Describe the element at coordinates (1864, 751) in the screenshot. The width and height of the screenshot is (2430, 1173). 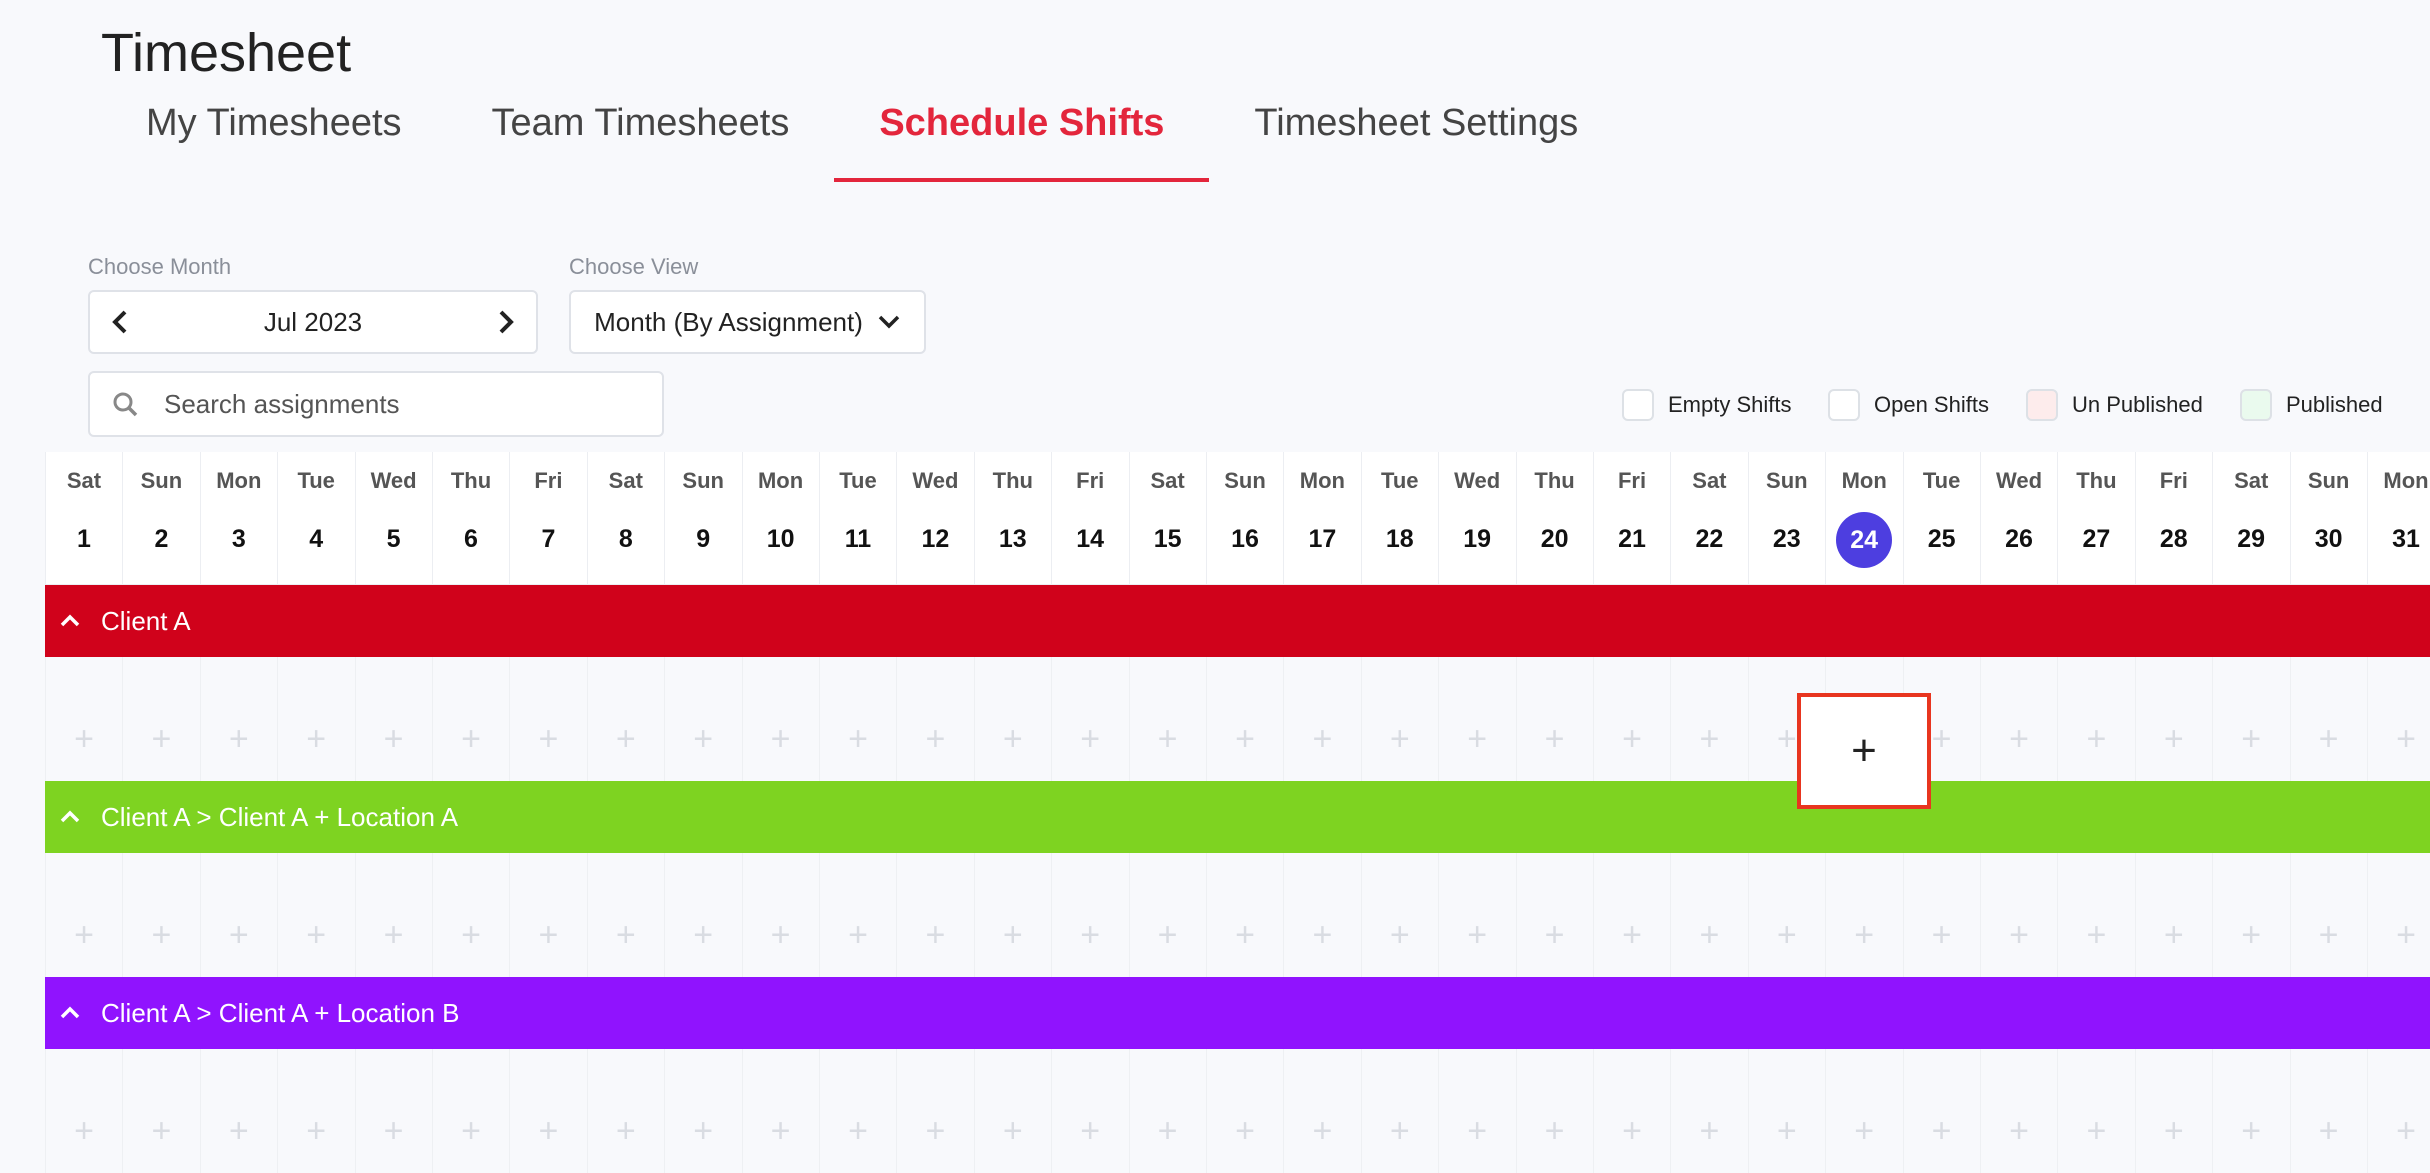
I see `add-shift-button-highlighted: +` at that location.